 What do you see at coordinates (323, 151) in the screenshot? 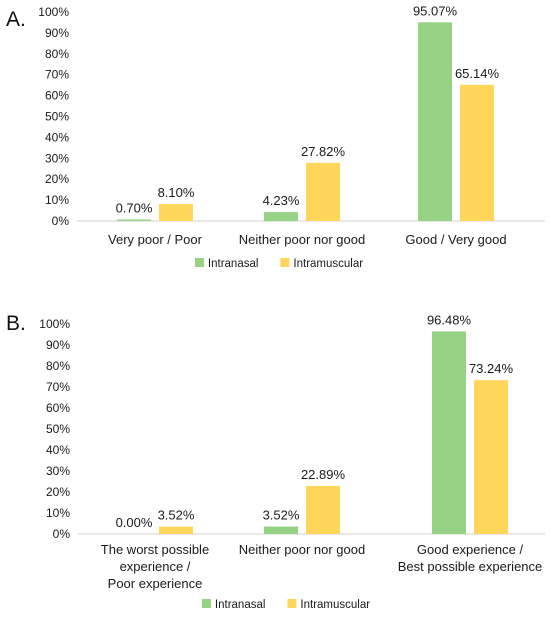
I see `data-label: 27.82%` at bounding box center [323, 151].